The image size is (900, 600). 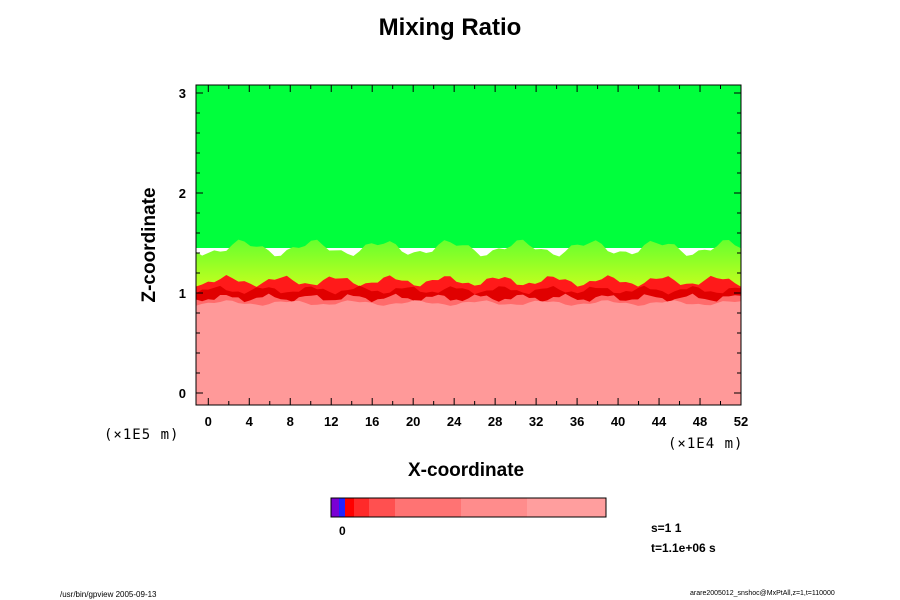 What do you see at coordinates (182, 93) in the screenshot?
I see `y-tick-label: 3` at bounding box center [182, 93].